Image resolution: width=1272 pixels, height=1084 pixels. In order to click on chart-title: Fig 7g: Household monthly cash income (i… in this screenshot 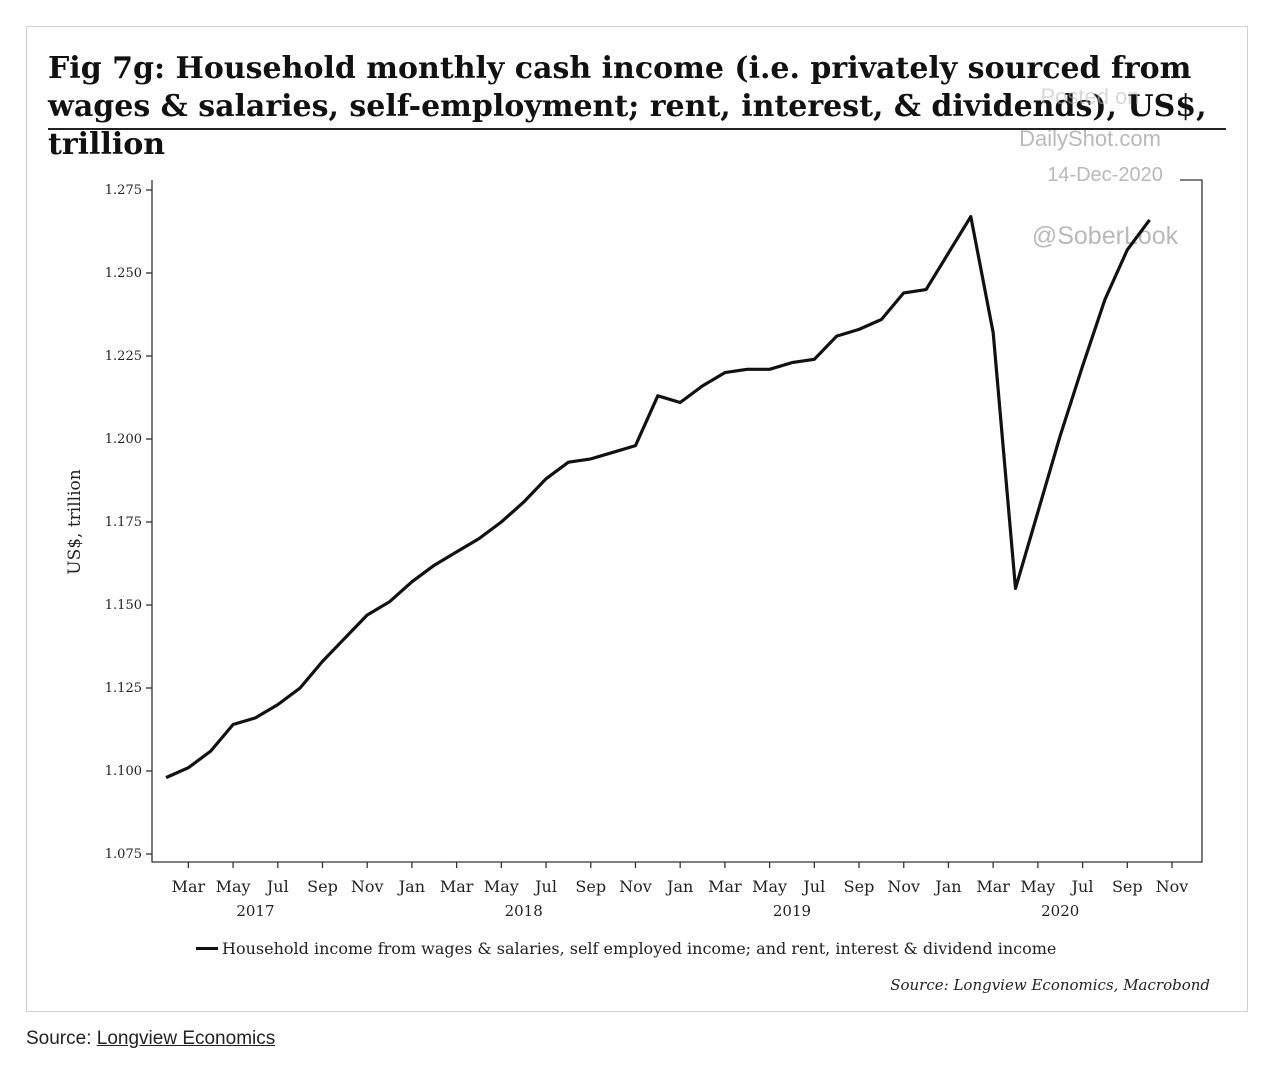, I will do `click(638, 107)`.